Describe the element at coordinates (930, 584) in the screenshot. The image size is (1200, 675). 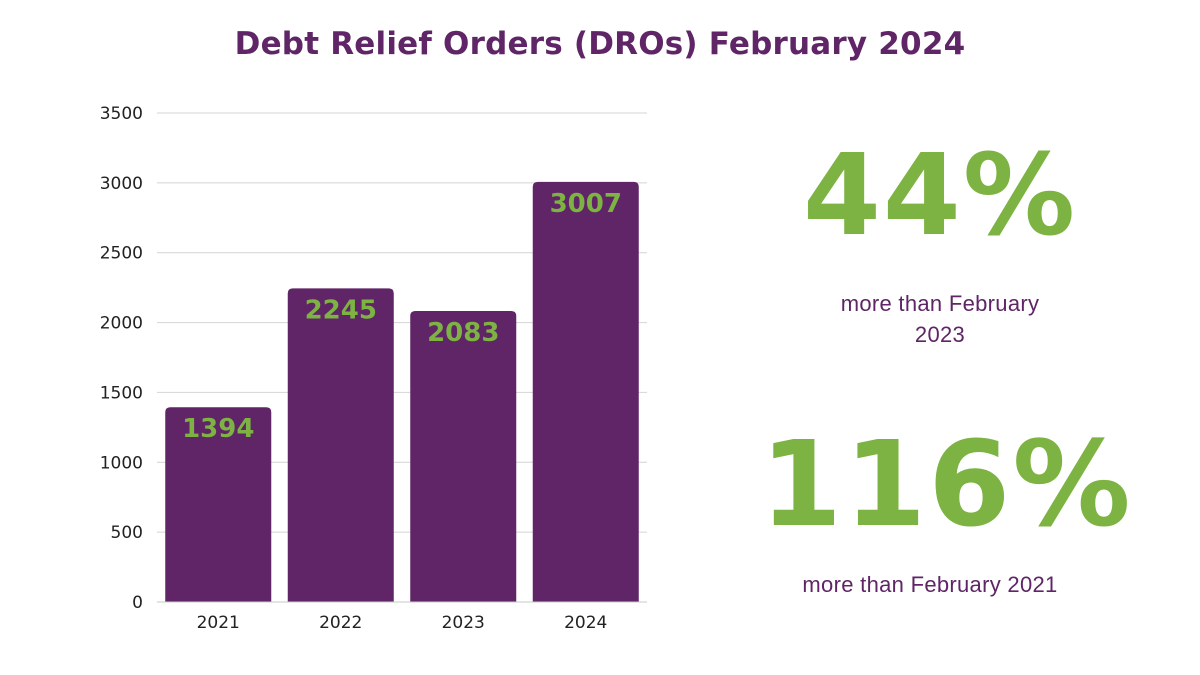
I see `stat-caption: more than February 2021` at that location.